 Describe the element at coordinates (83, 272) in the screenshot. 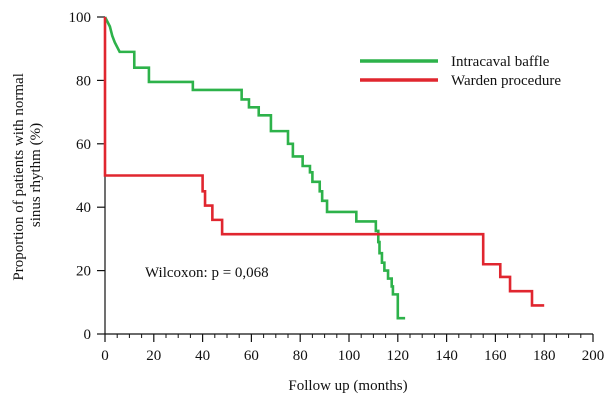

I see `y-tick-label: 20` at that location.